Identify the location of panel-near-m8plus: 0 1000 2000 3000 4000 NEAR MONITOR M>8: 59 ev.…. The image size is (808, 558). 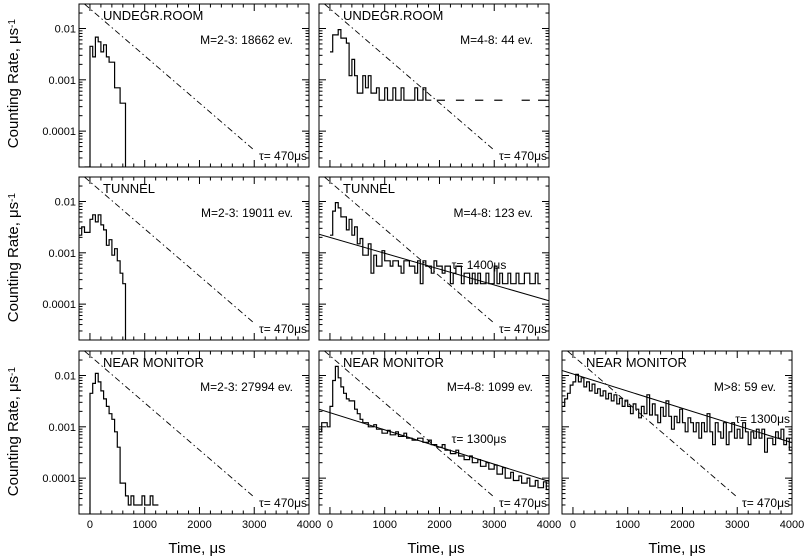
(682, 440).